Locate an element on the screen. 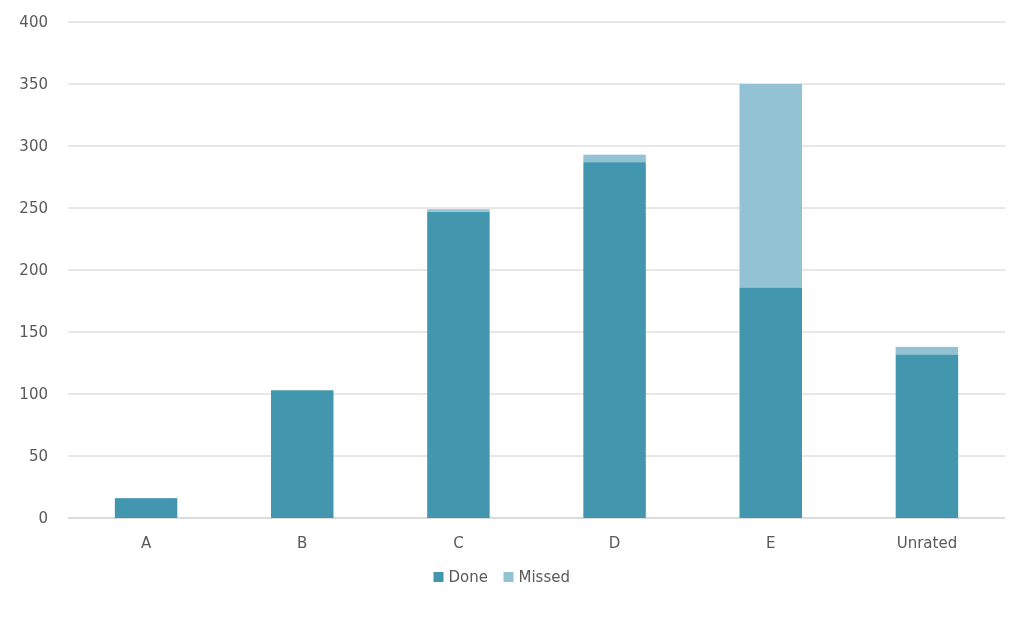 The height and width of the screenshot is (617, 1025). x-tick-label: D is located at coordinates (614, 543).